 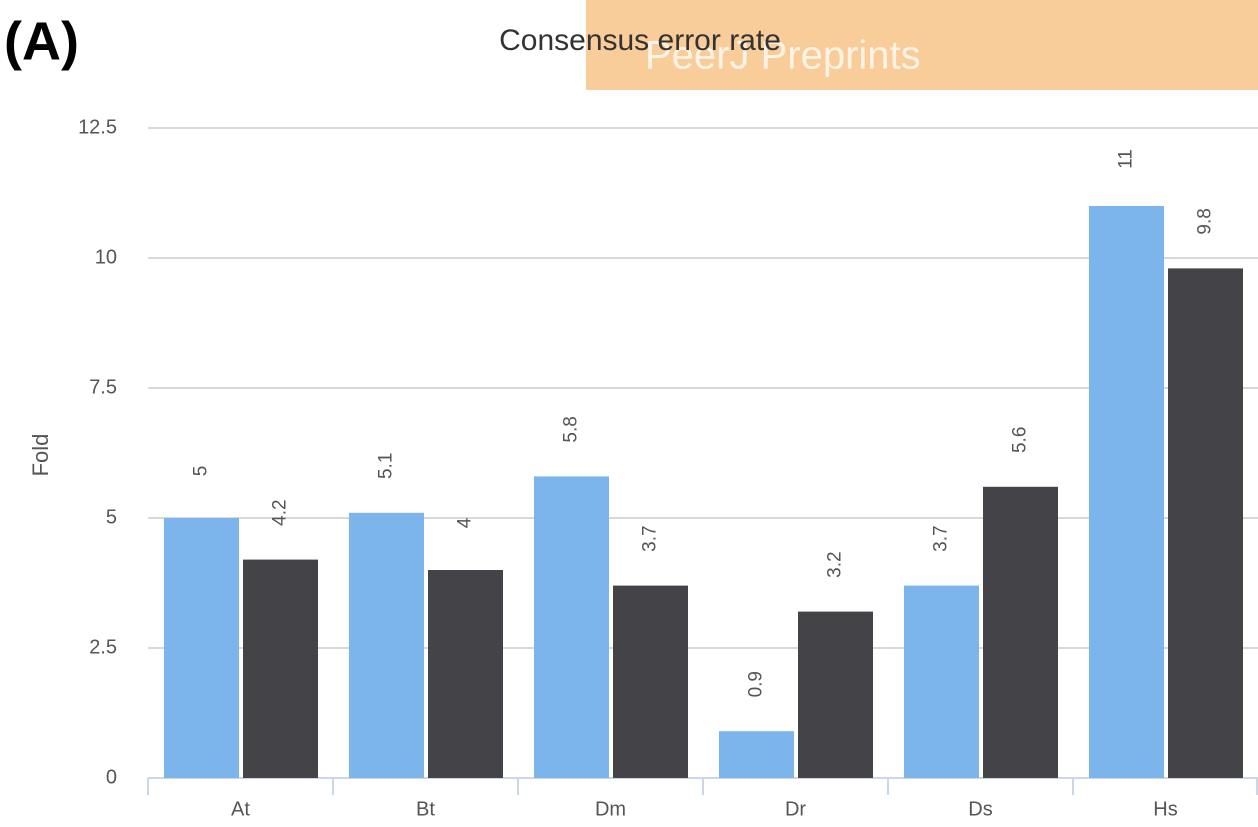 I want to click on y-tick-label: 2.5, so click(x=103, y=647).